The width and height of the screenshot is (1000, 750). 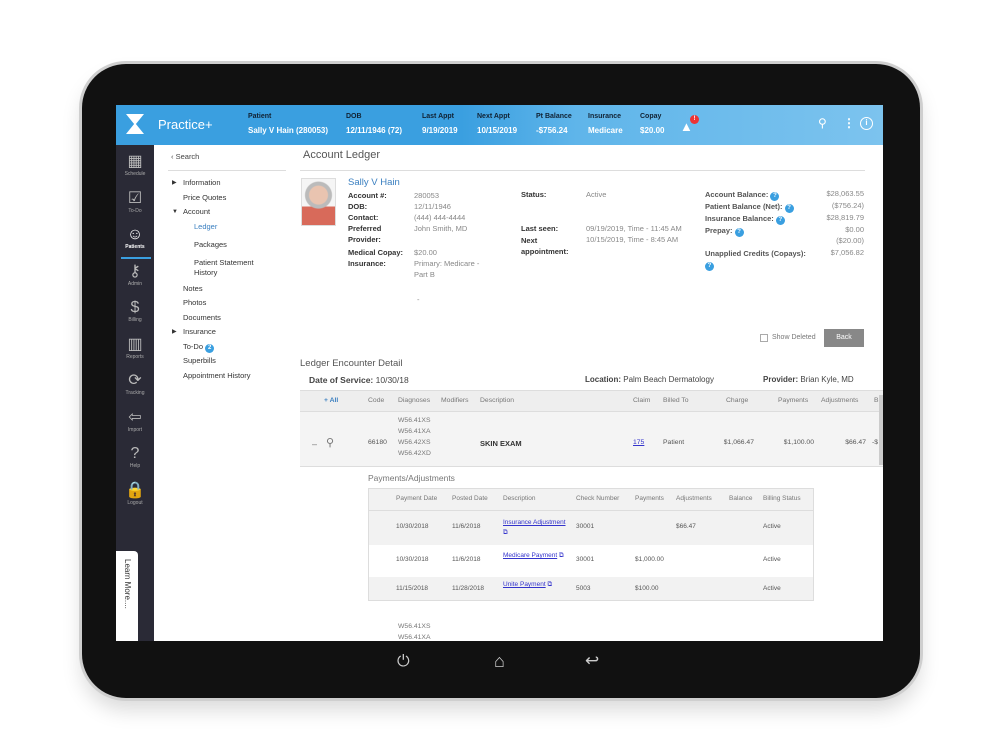 What do you see at coordinates (827, 379) in the screenshot?
I see `provider-value: Brian Kyle, MD` at bounding box center [827, 379].